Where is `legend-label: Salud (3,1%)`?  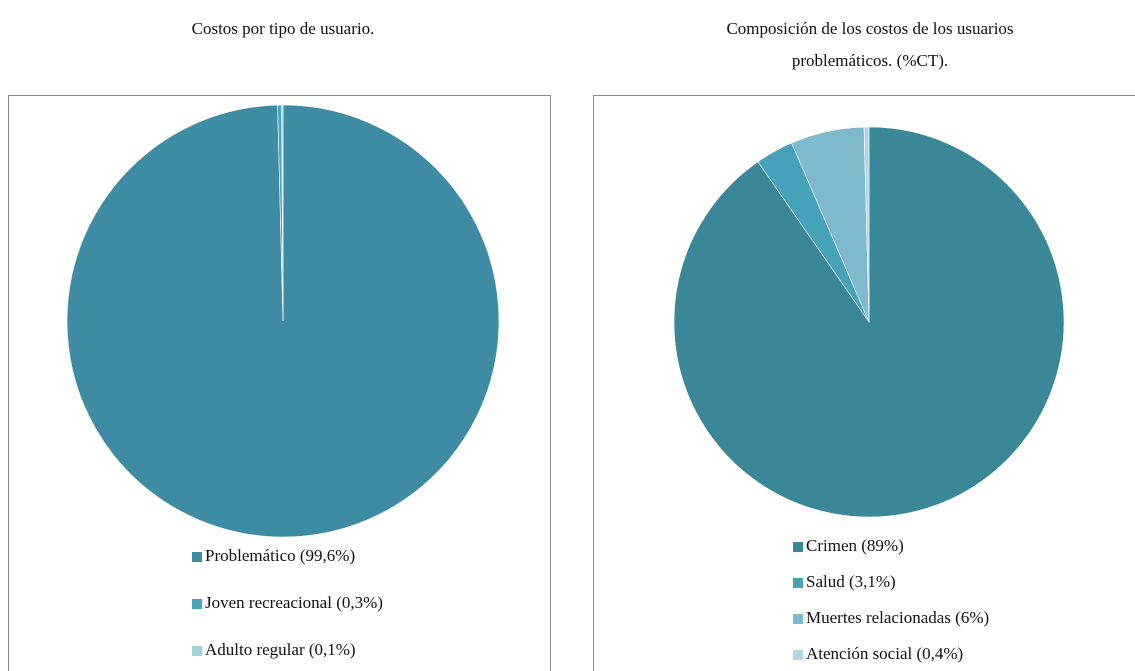 legend-label: Salud (3,1%) is located at coordinates (851, 581).